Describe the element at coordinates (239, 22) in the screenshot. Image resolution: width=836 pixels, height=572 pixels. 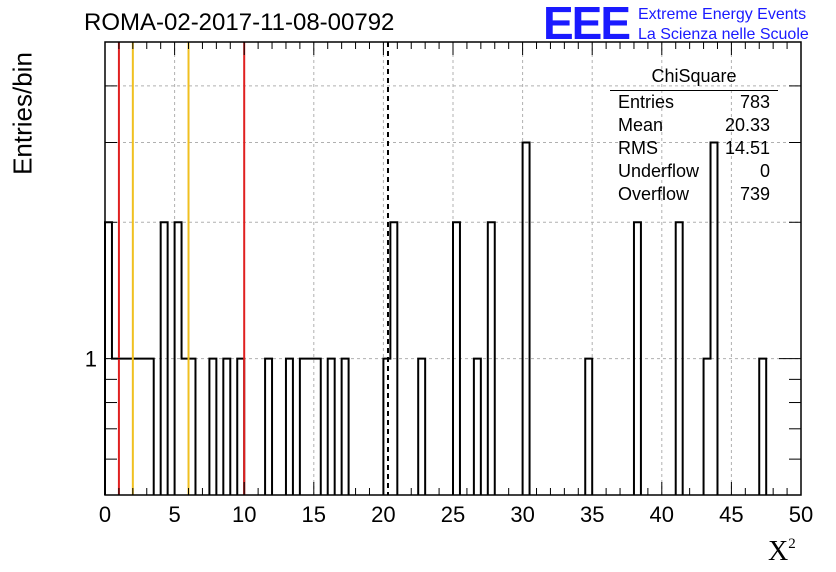
I see `chart-title: ROMA-02-2017-11-08-00792` at that location.